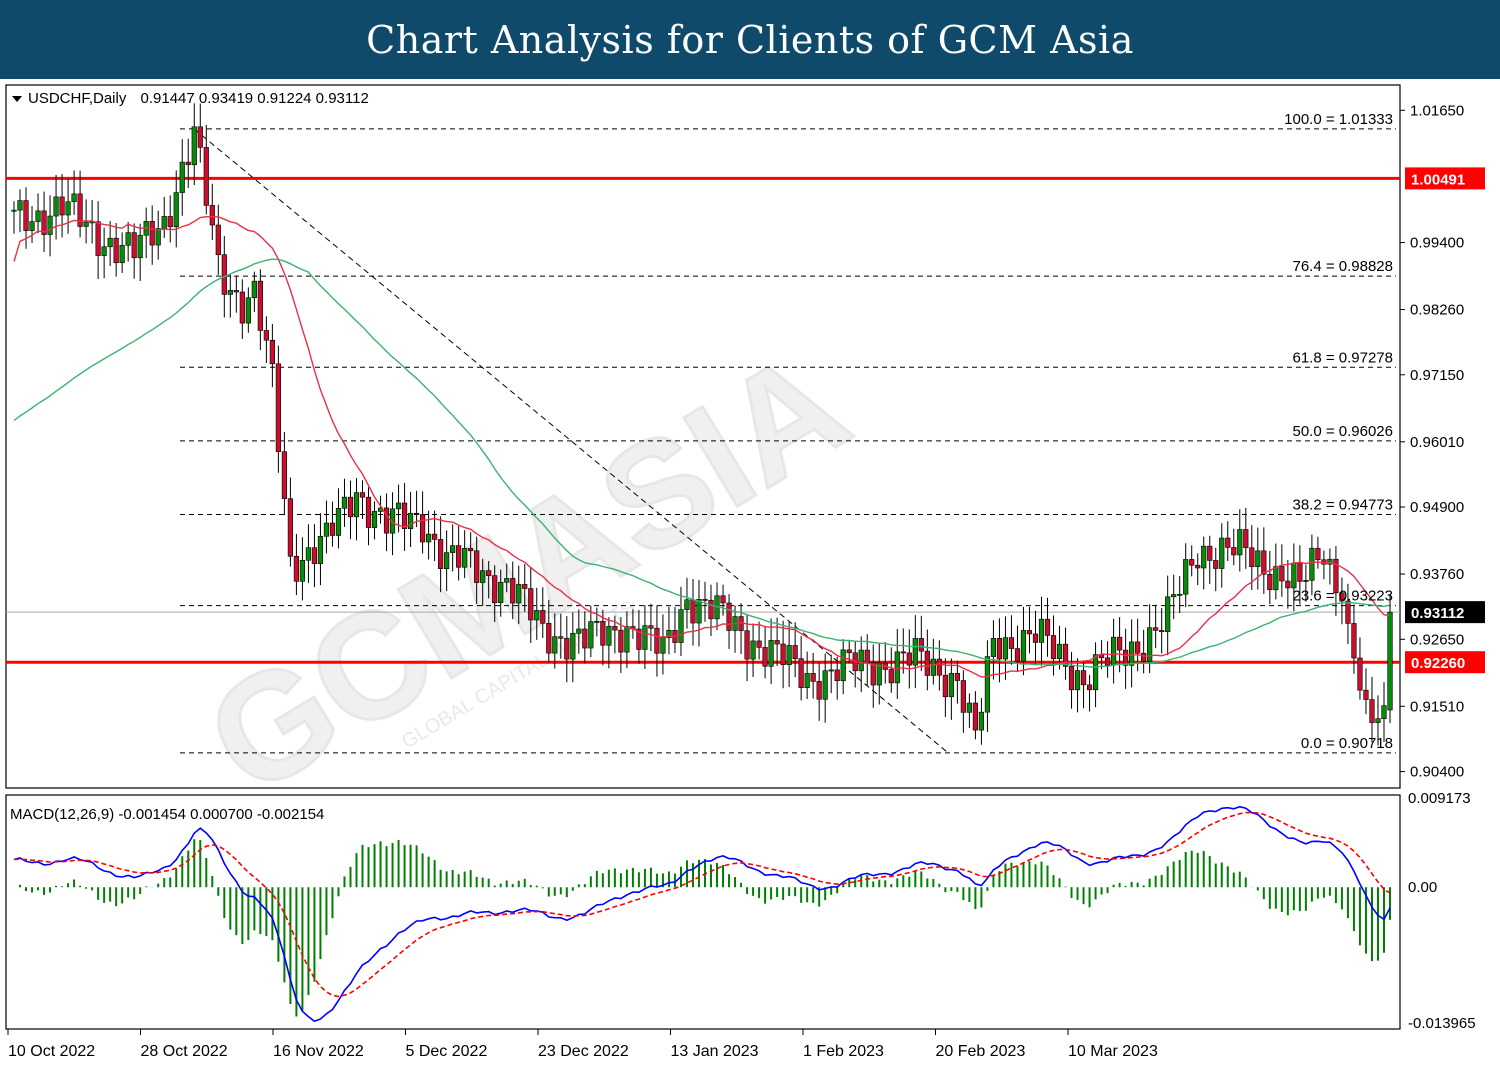  Describe the element at coordinates (1342, 431) in the screenshot. I see `fib-label-3: 50.0 = 0.96026` at that location.